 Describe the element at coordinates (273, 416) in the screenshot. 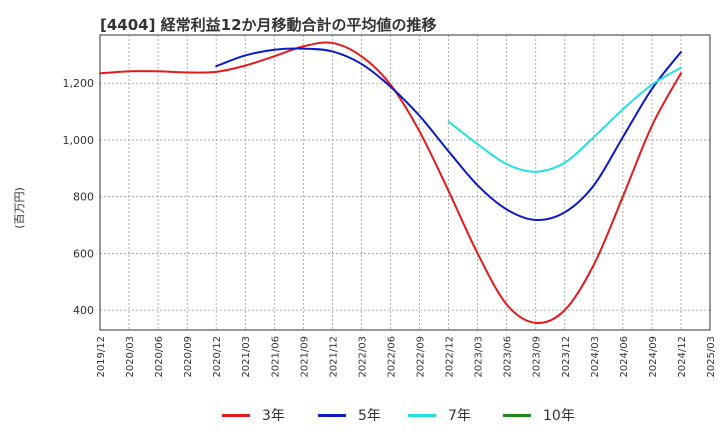

I see `legend-label: 3年` at that location.